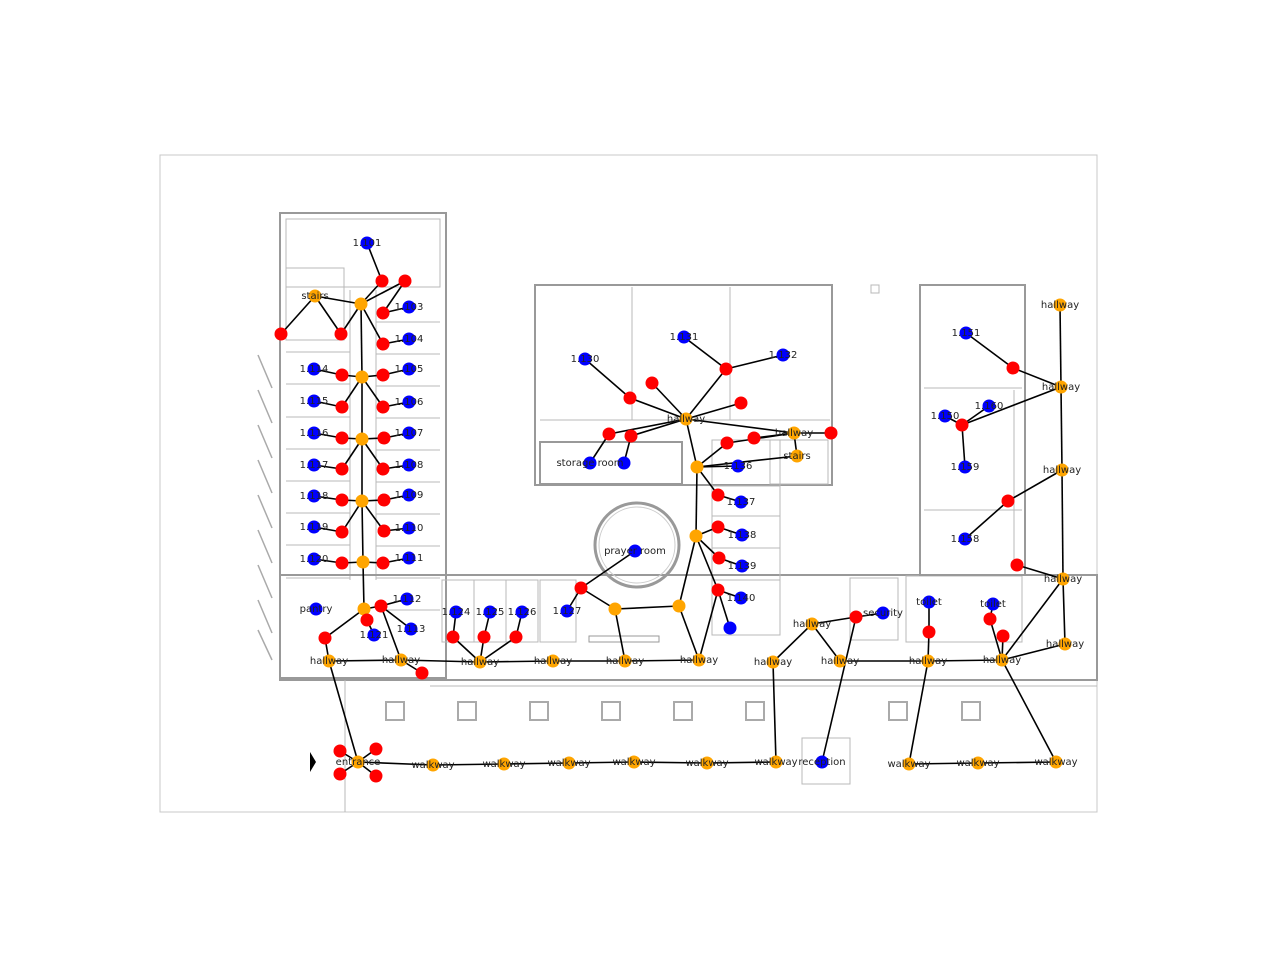 The width and height of the screenshot is (1280, 960). Describe the element at coordinates (363, 253) in the screenshot. I see `left-wing-top-room` at that location.